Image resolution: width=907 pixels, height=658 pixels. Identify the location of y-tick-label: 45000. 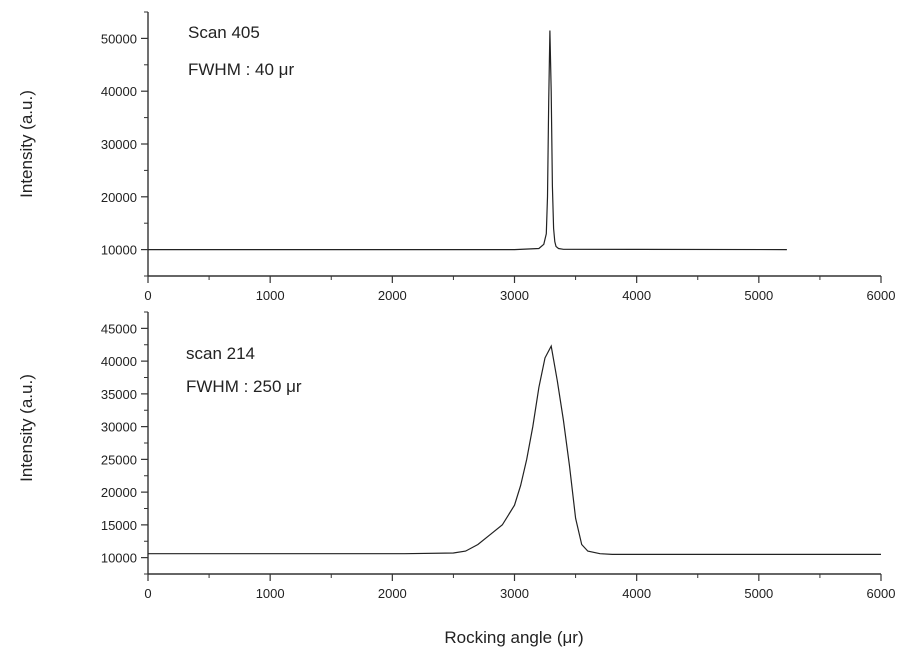
(119, 328).